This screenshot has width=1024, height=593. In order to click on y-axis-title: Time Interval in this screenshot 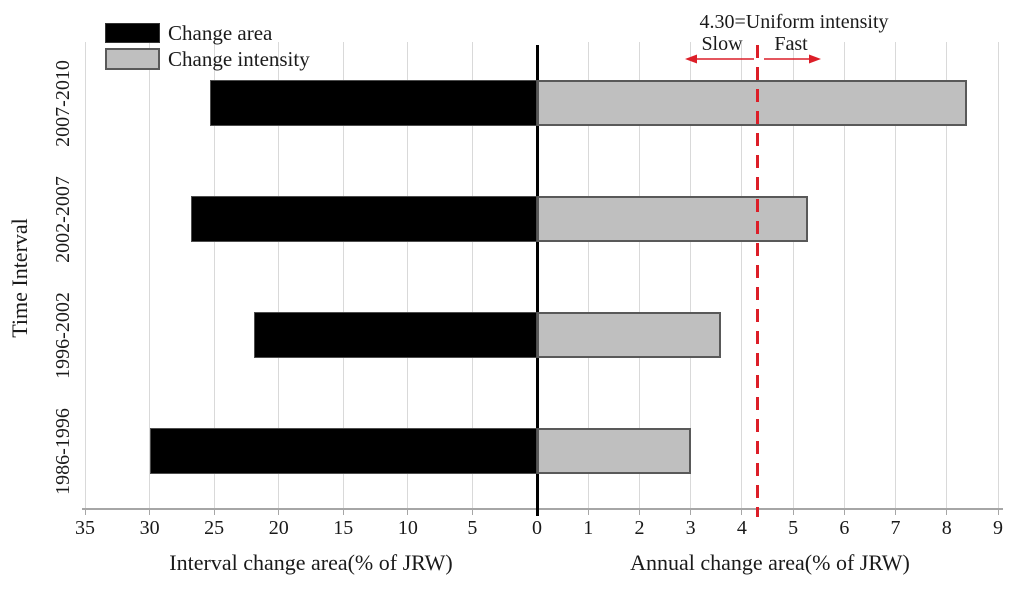, I will do `click(19, 277)`.